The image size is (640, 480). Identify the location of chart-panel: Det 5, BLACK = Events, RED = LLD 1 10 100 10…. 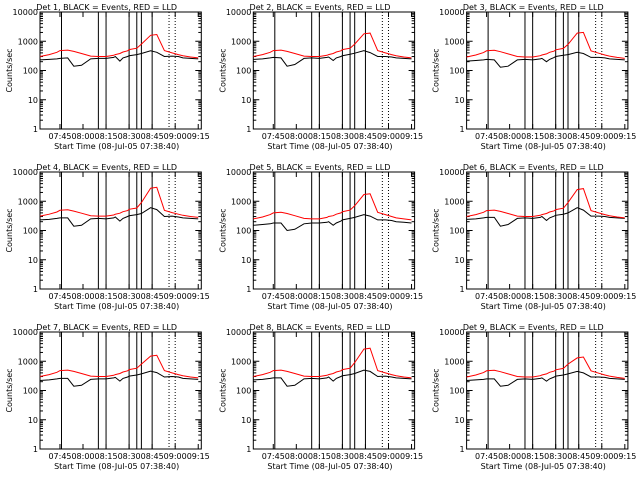
(320, 237).